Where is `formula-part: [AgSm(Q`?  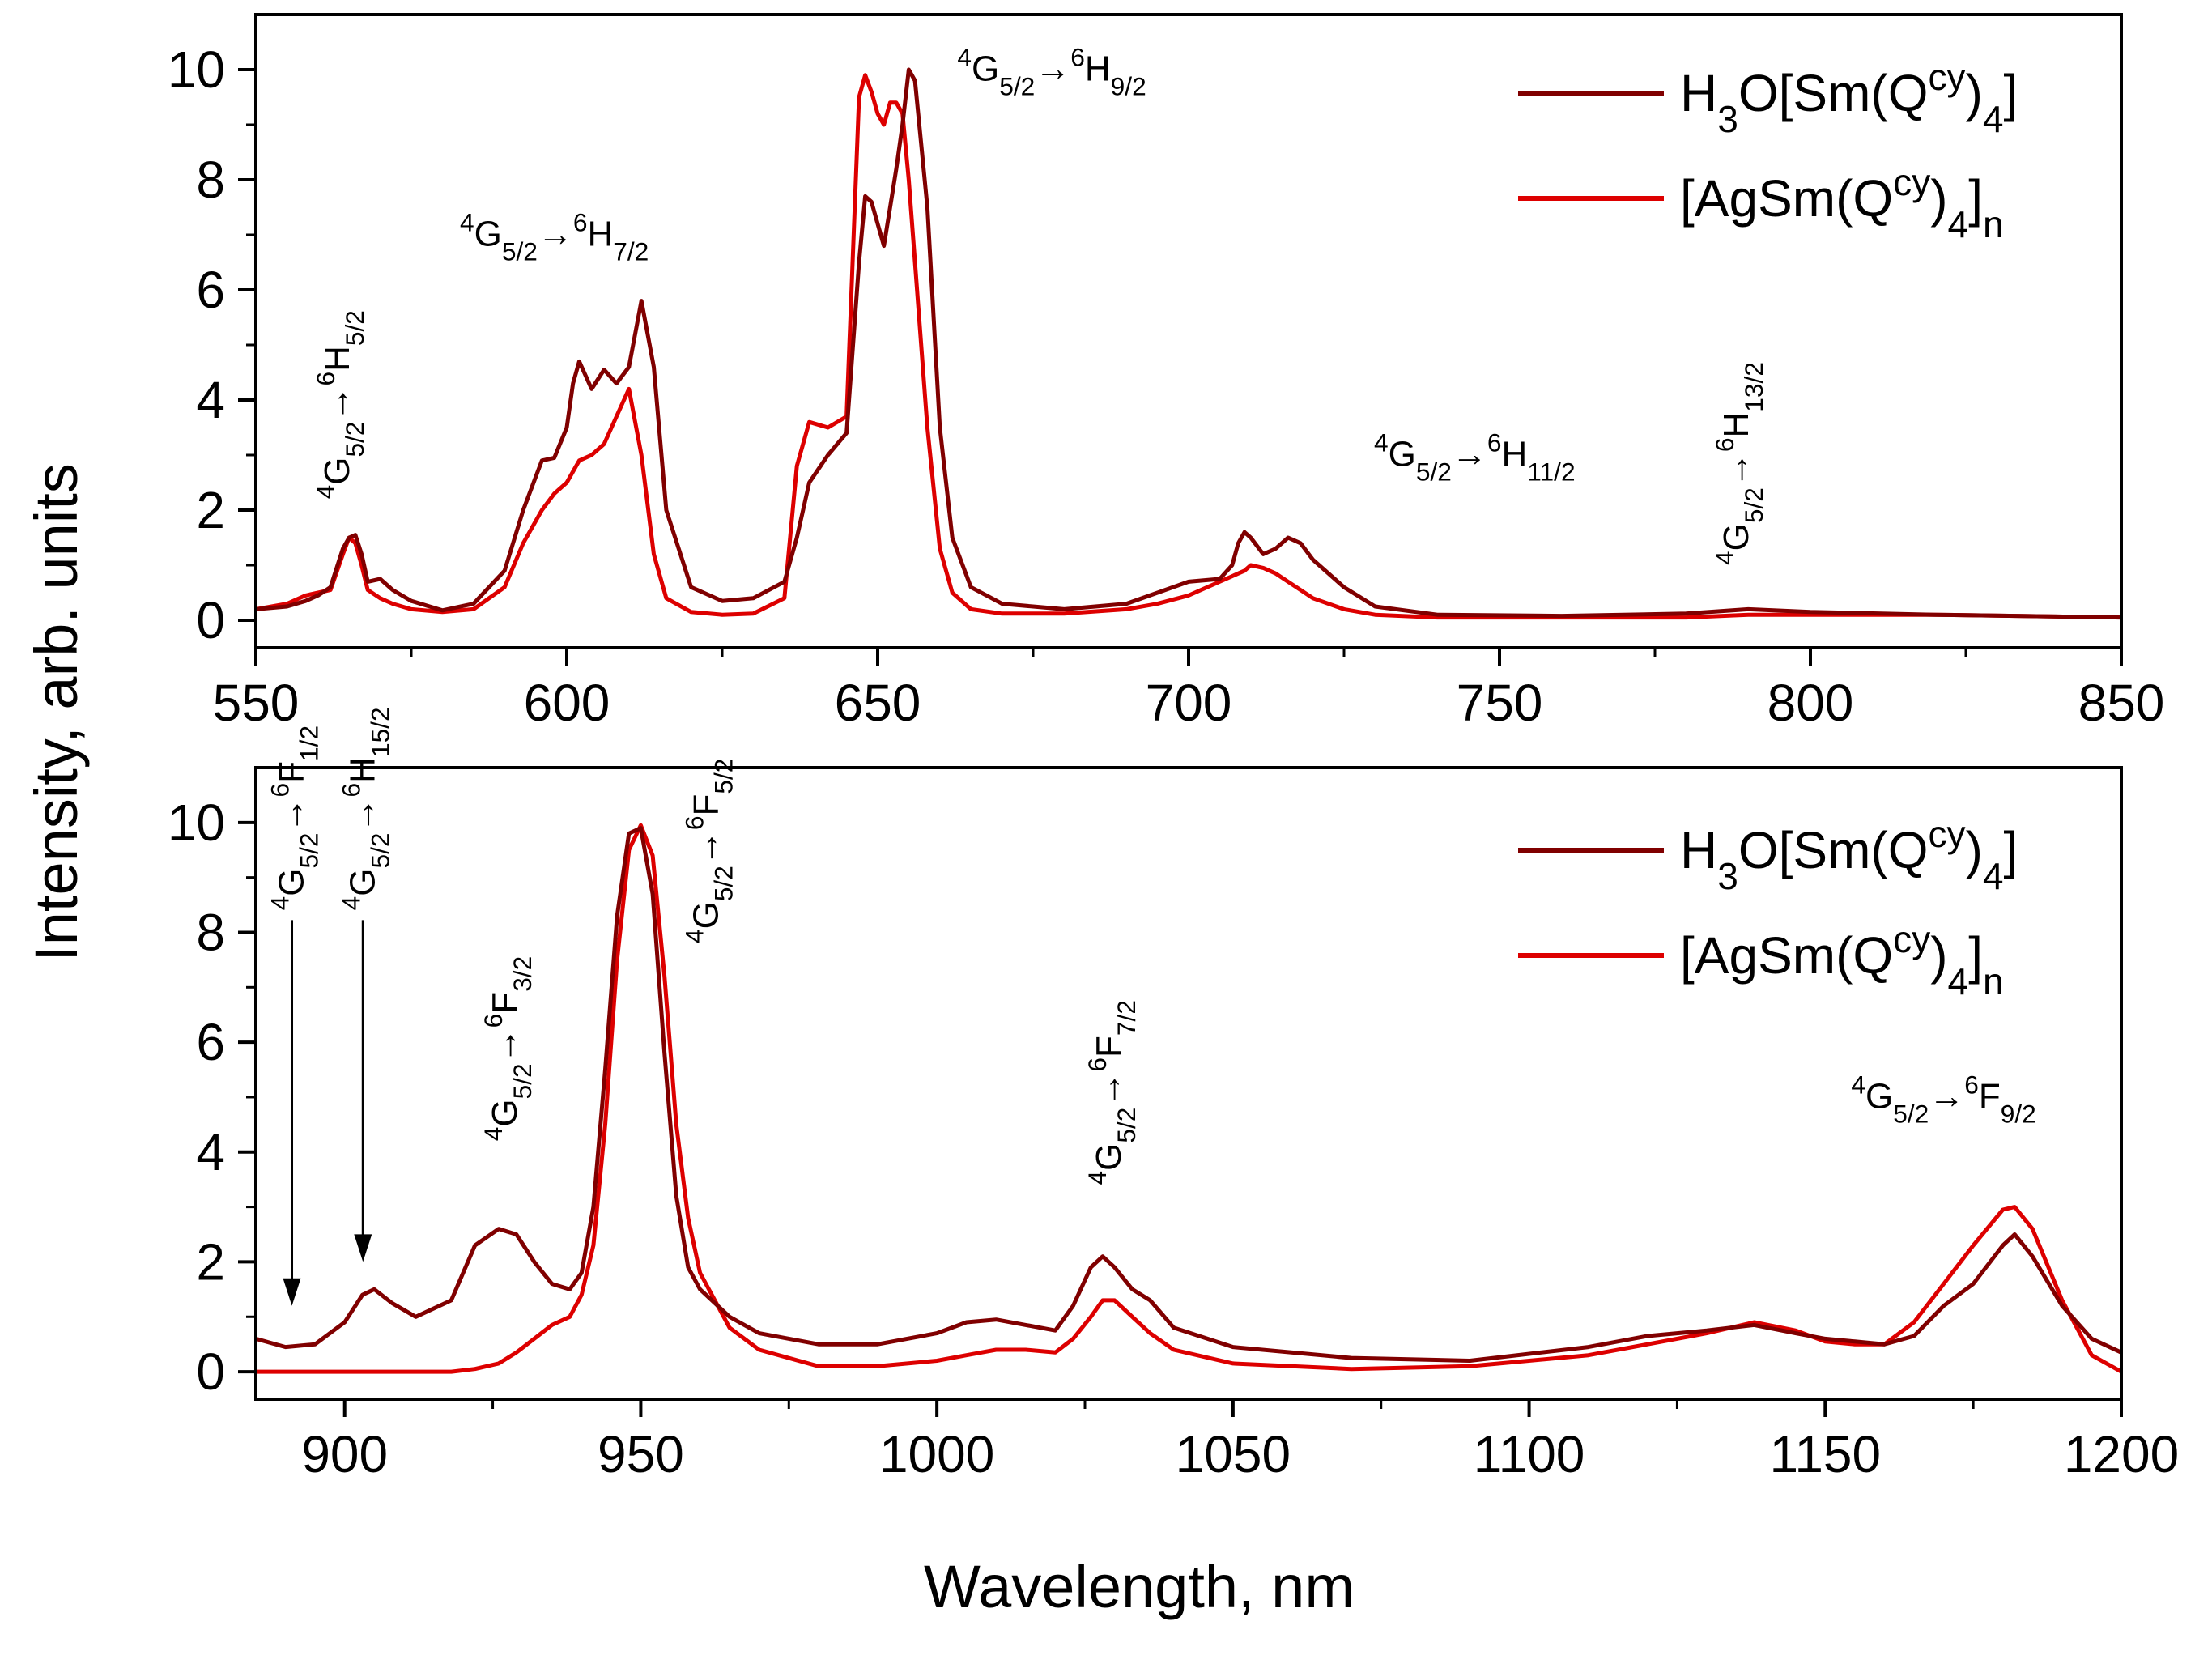 formula-part: [AgSm(Q is located at coordinates (1787, 956).